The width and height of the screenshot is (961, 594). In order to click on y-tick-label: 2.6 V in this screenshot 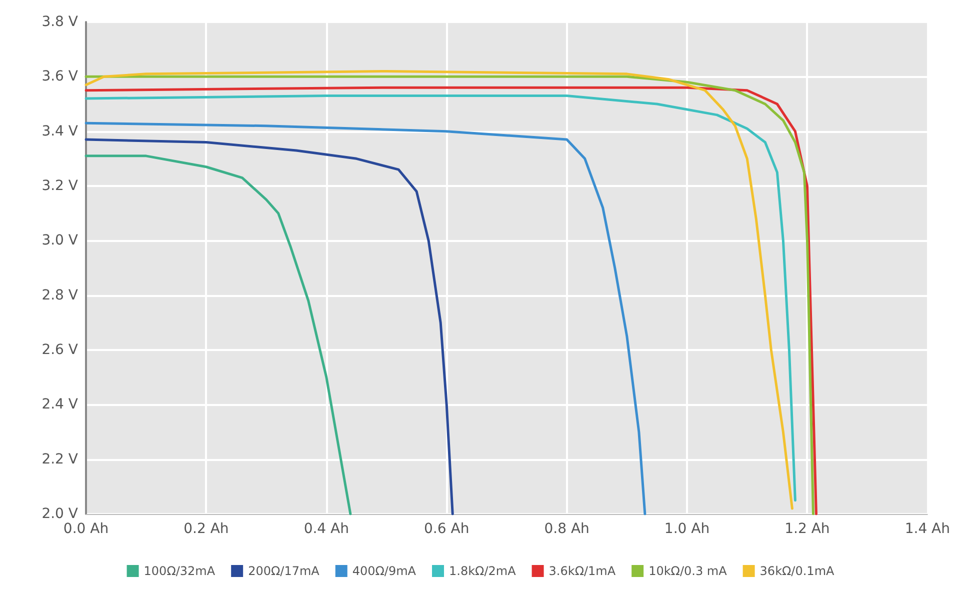, I will do `click(60, 350)`.